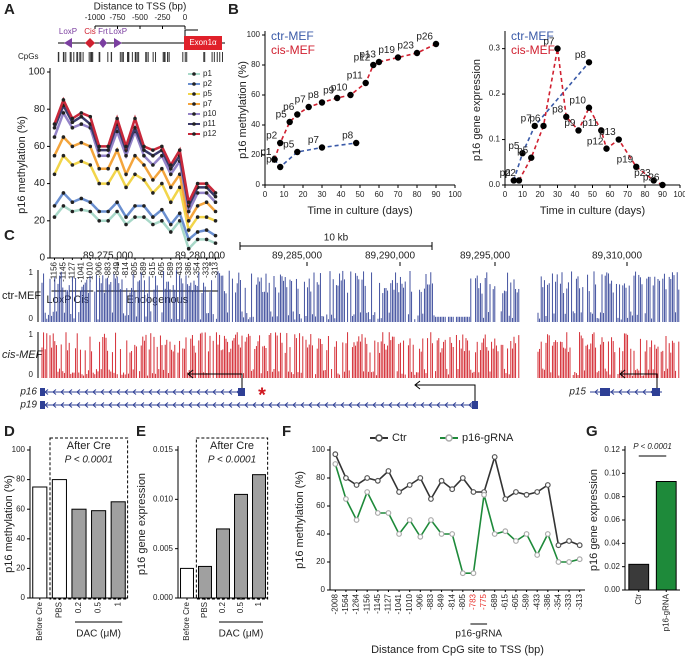  What do you see at coordinates (612, 589) in the screenshot?
I see `y-tick-label: 0.00` at bounding box center [612, 589].